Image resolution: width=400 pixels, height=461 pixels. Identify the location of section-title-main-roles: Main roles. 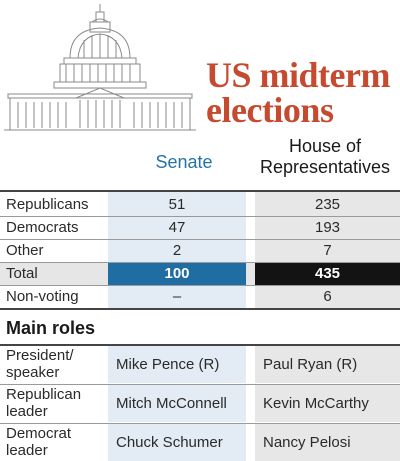
(51, 328).